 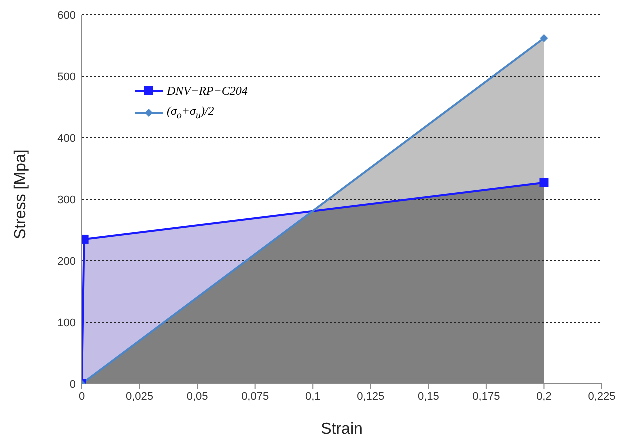 I want to click on x-tick-label: 0,2, so click(x=544, y=397).